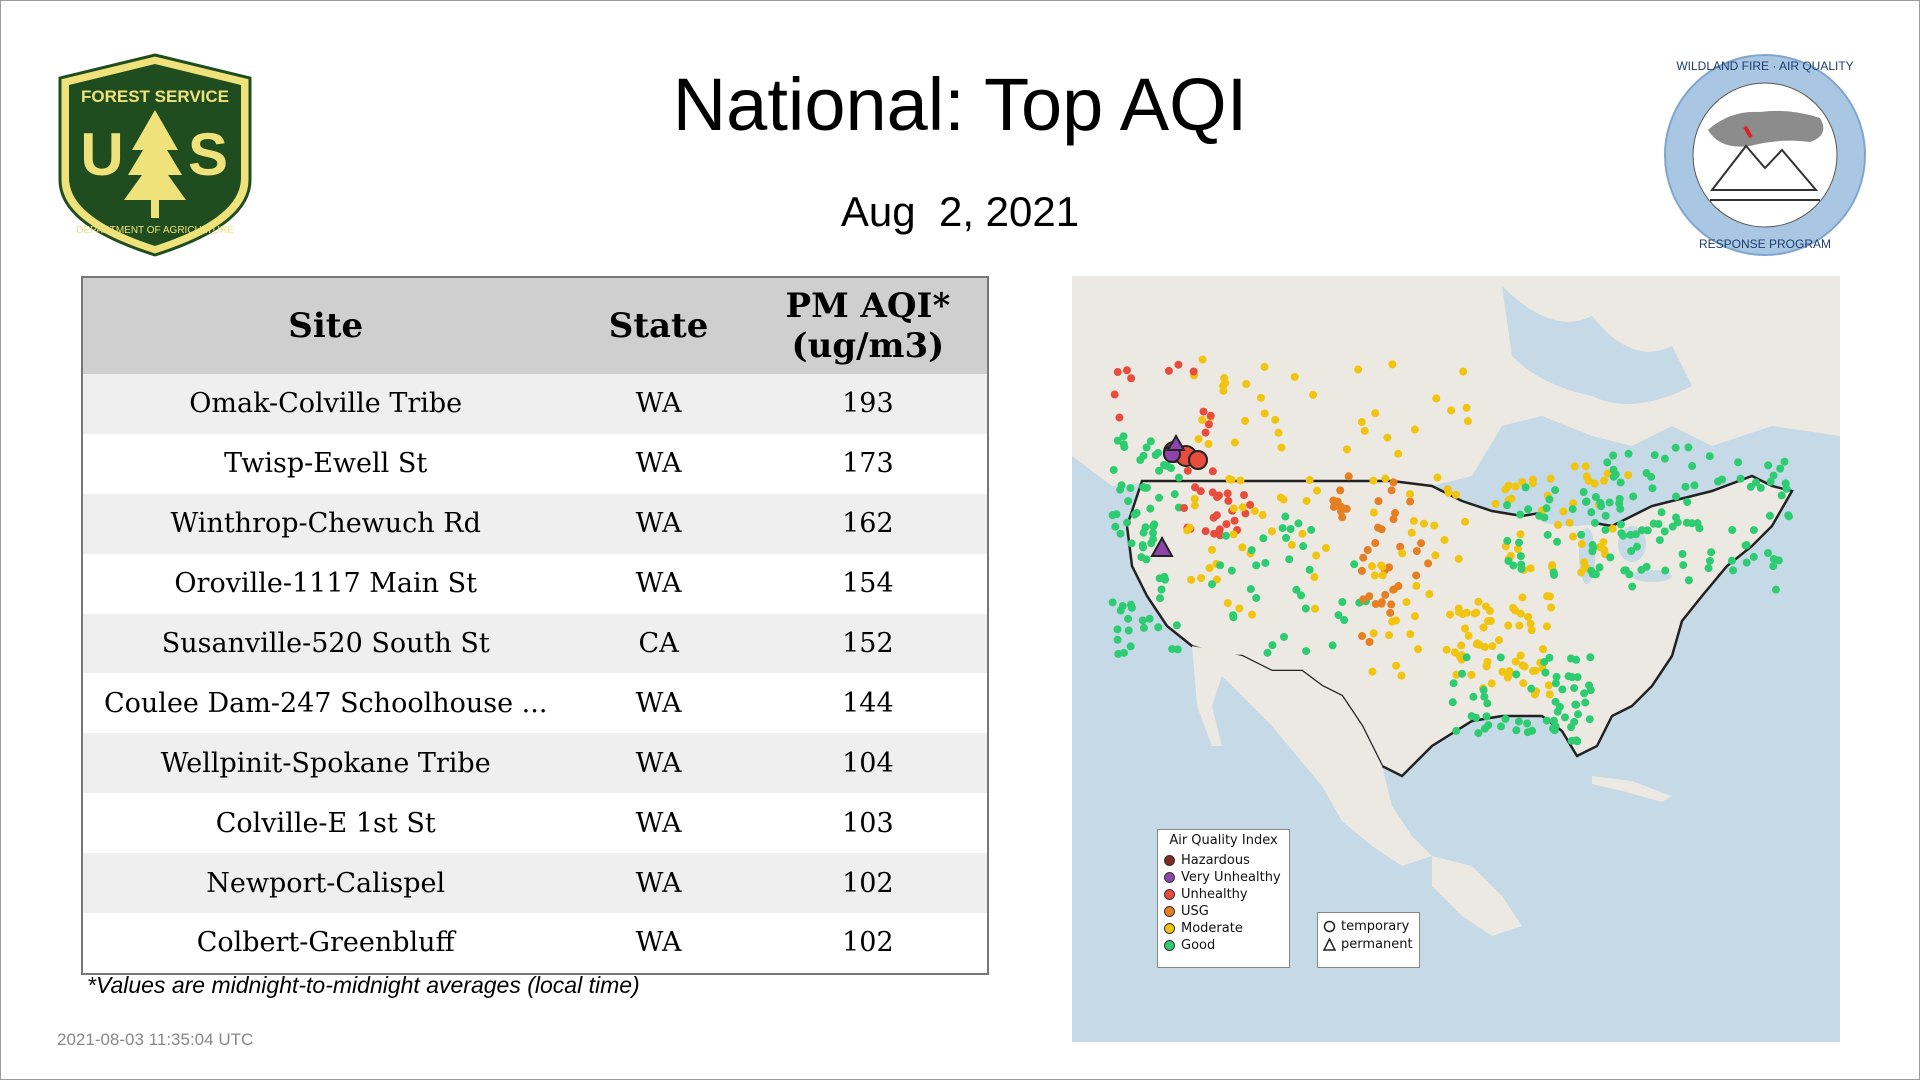 The image size is (1920, 1080). I want to click on table-header-row: Site State PM AQI* (ug/m3), so click(535, 325).